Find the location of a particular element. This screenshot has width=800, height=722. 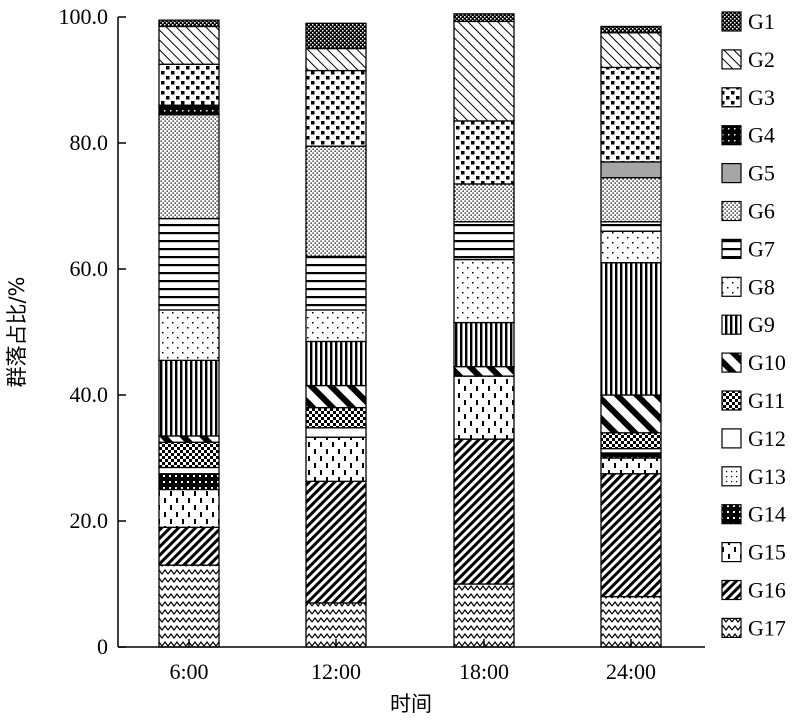

legend-label-g11: G11 is located at coordinates (766, 400).